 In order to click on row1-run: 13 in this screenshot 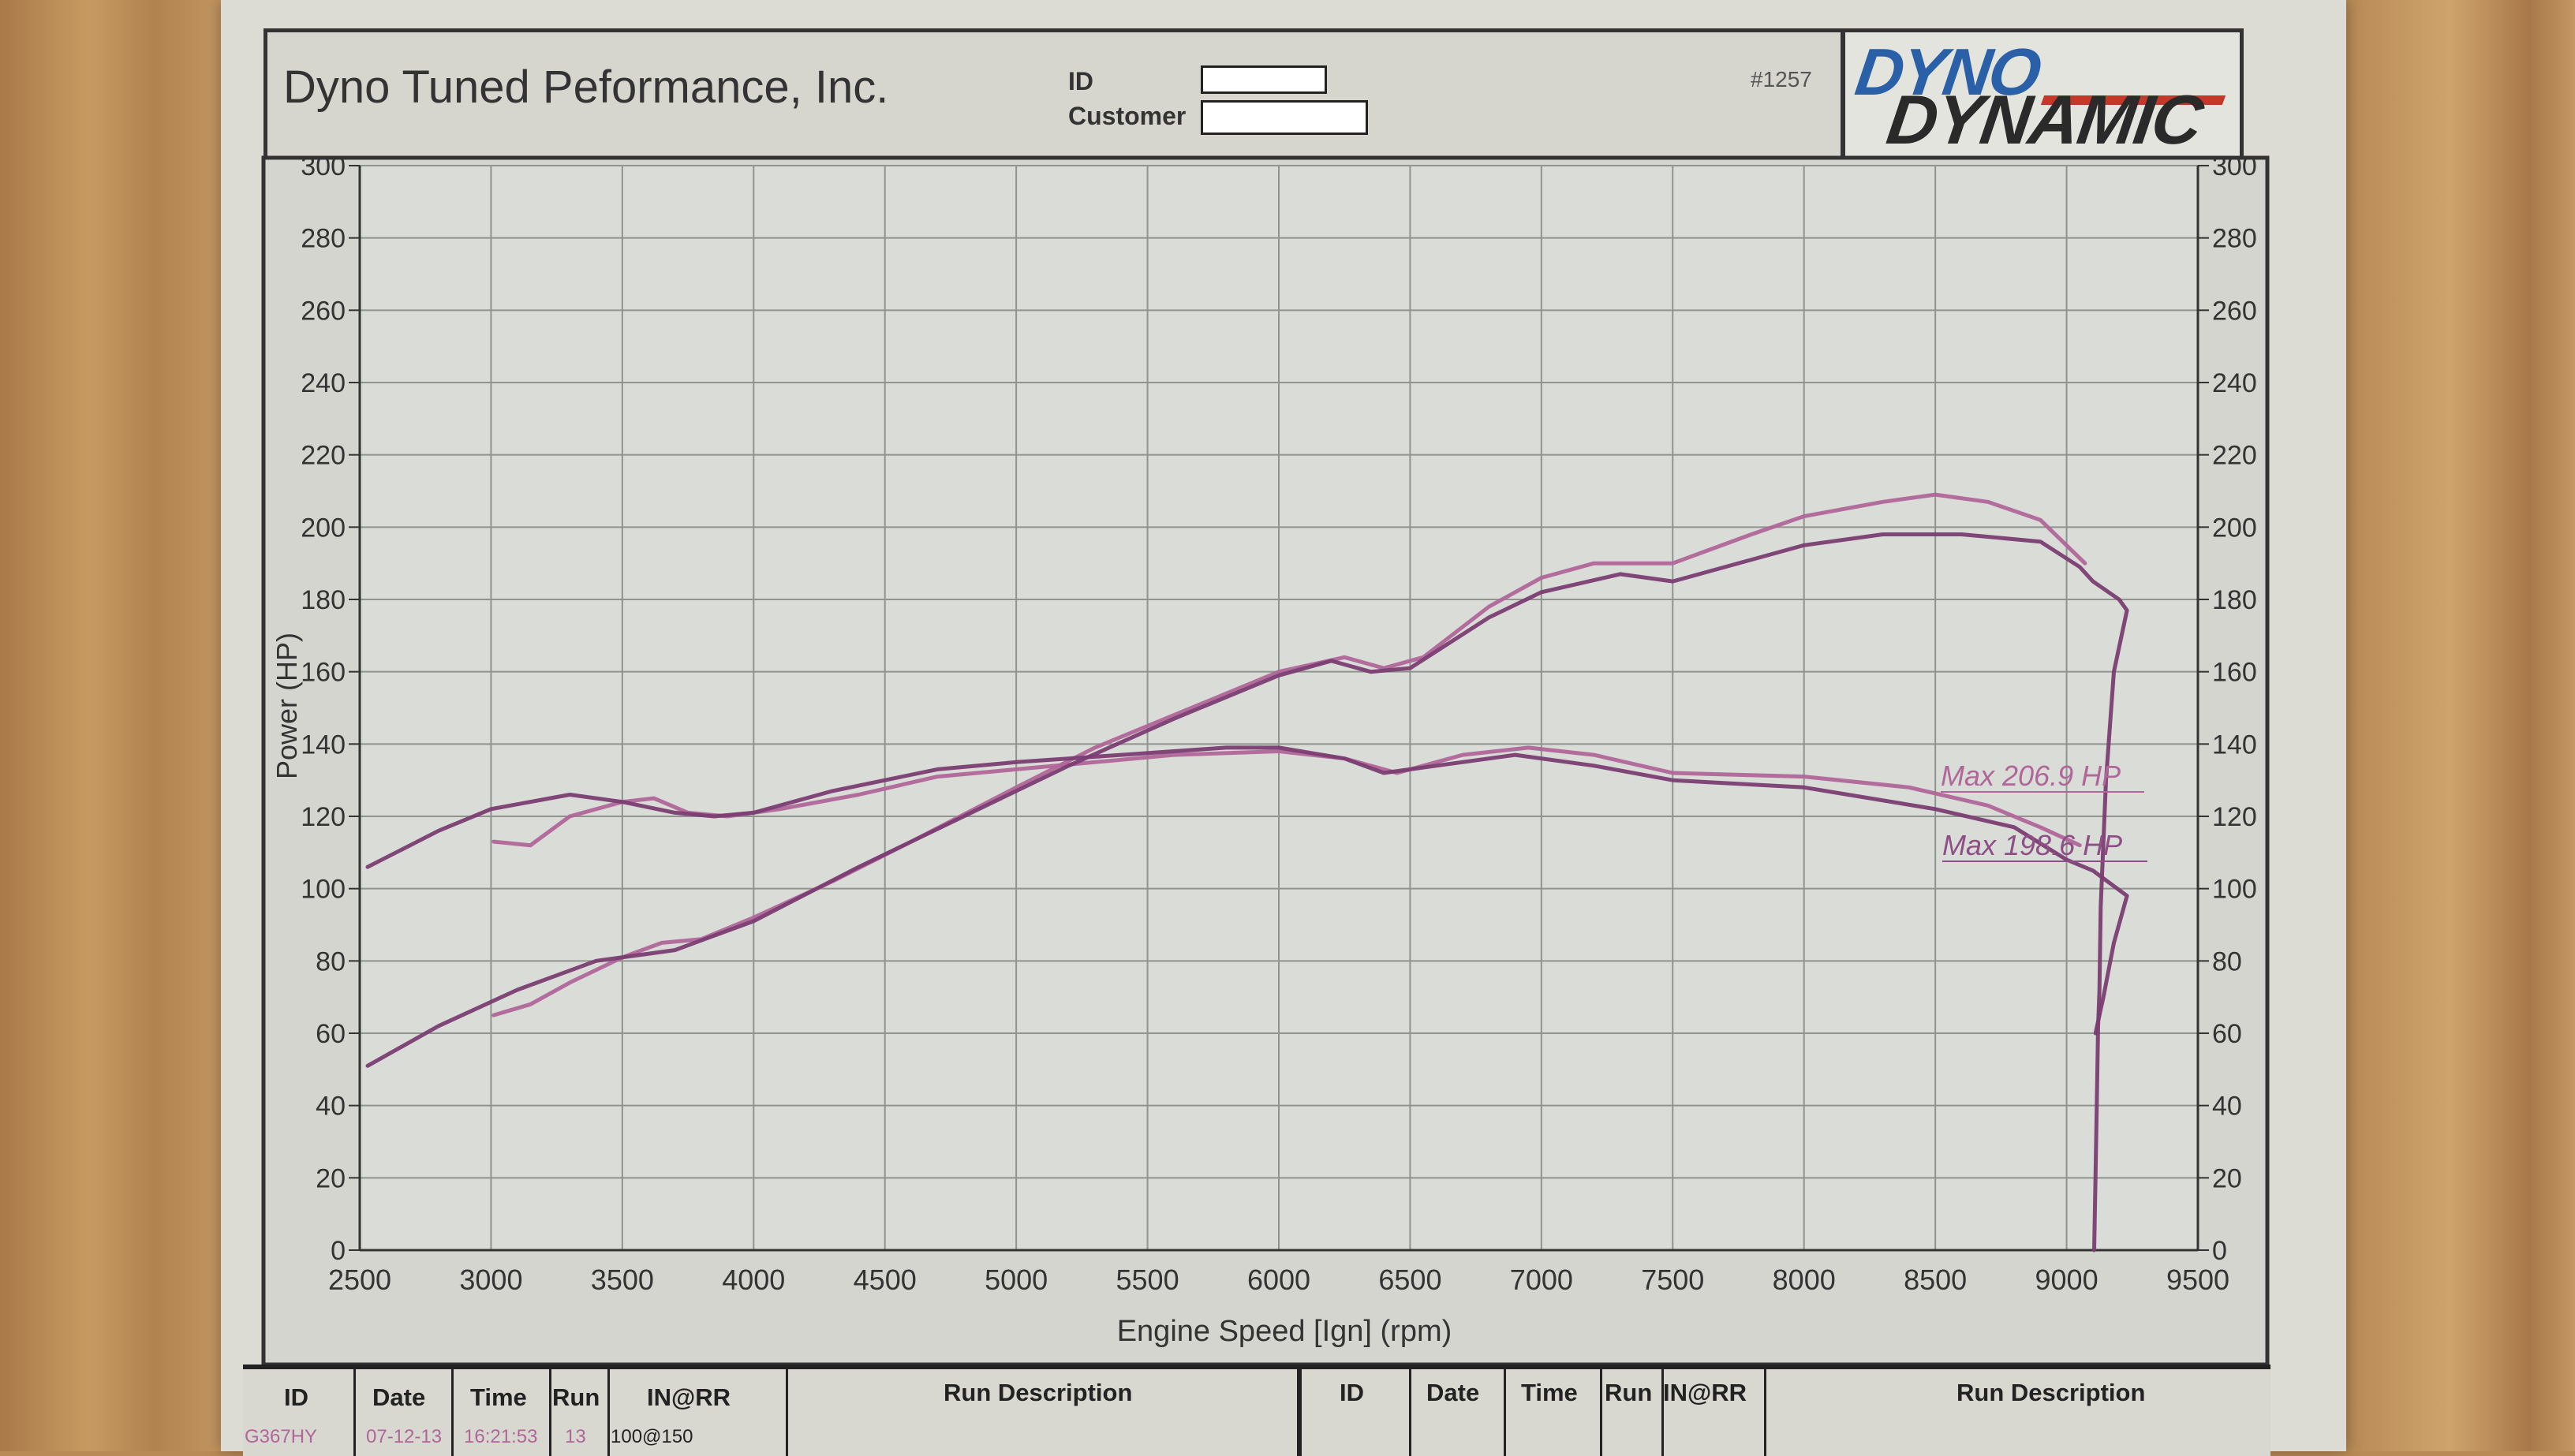, I will do `click(575, 1436)`.